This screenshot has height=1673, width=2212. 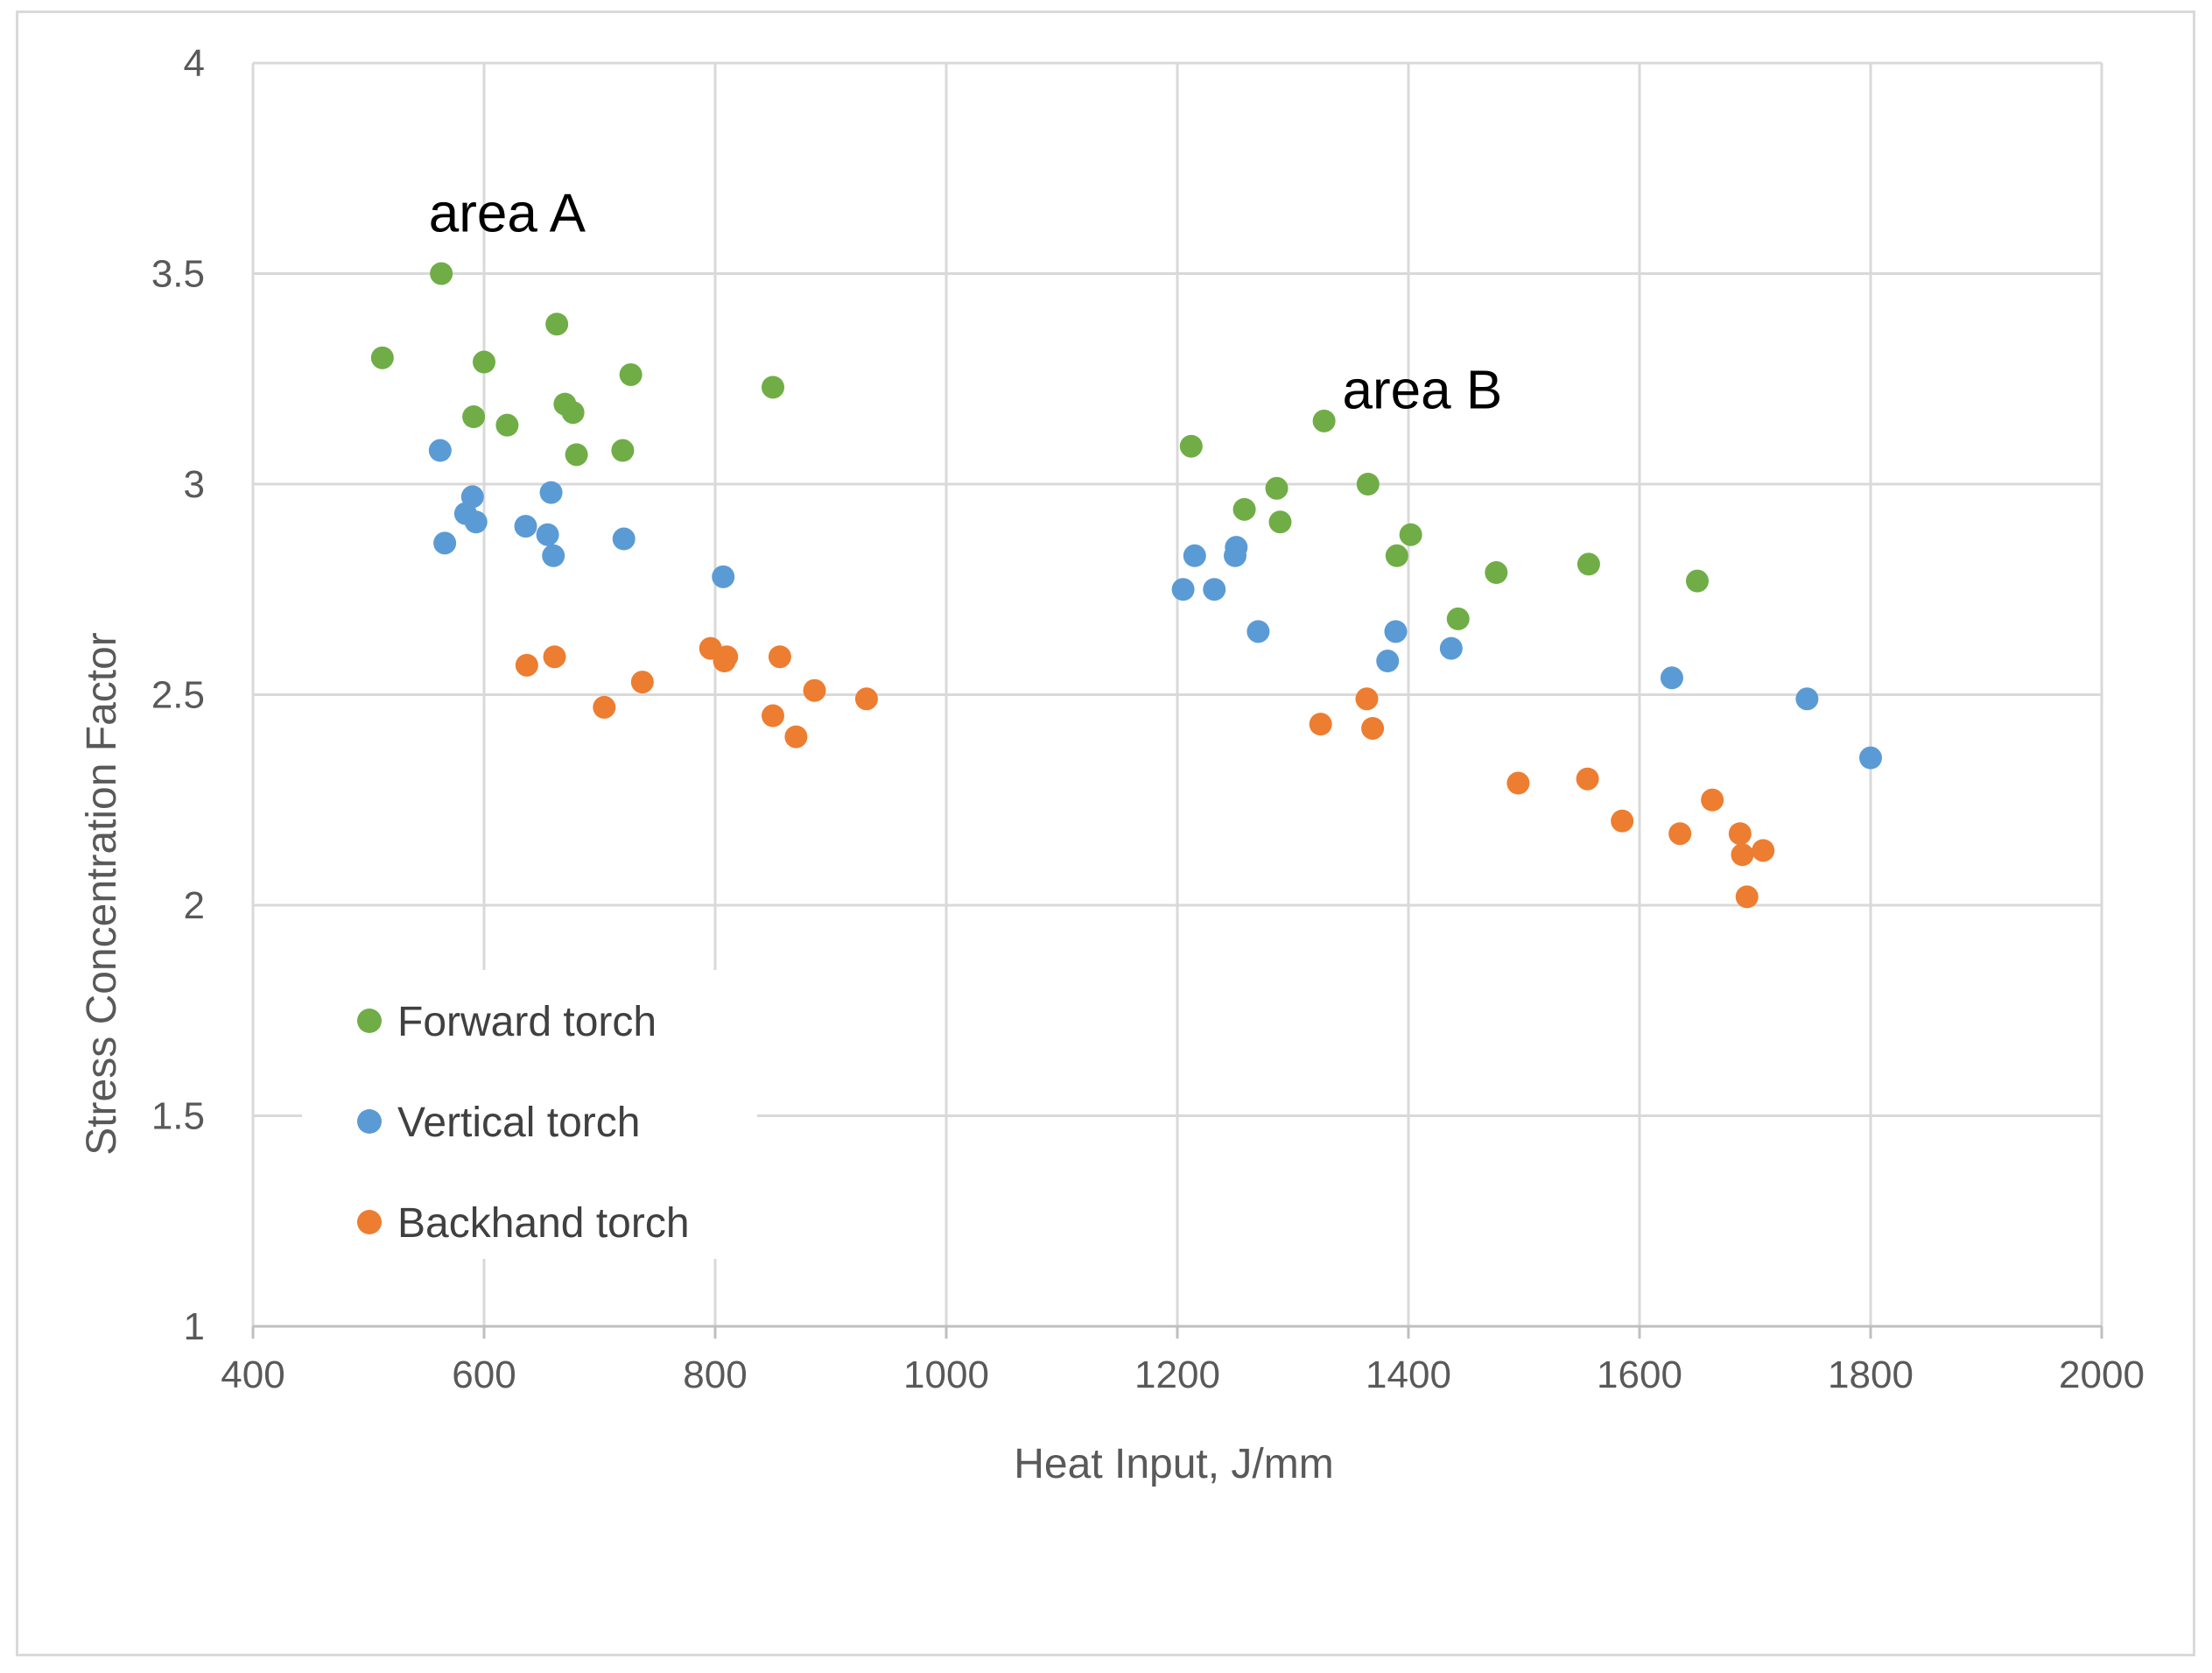 What do you see at coordinates (1423, 390) in the screenshot?
I see `annotation-area-b: area B` at bounding box center [1423, 390].